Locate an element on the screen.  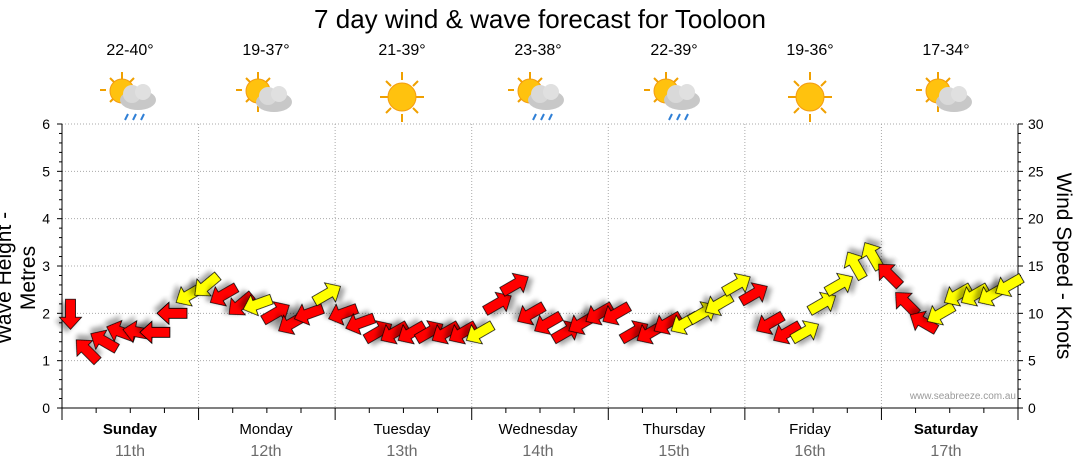
y-tick-label-left: 0 is located at coordinates (46, 408).